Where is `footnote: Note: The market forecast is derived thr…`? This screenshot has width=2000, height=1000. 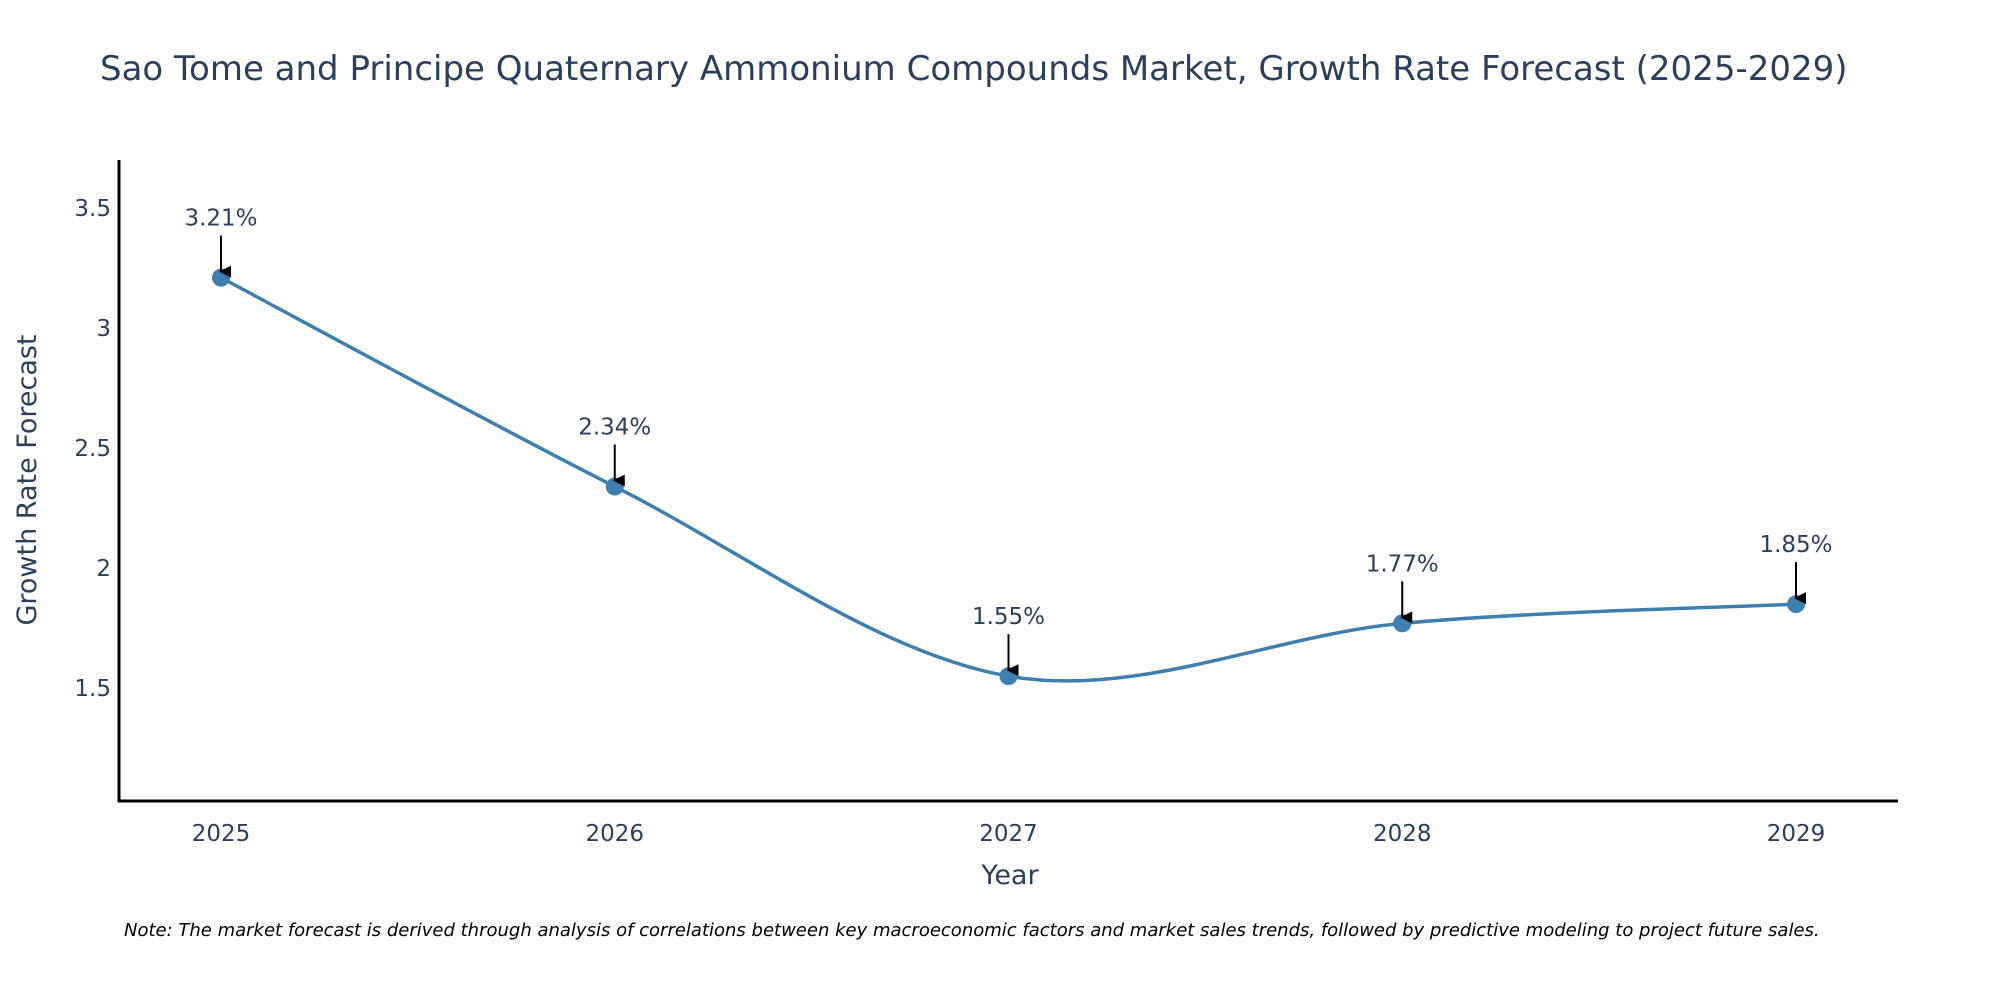 footnote: Note: The market forecast is derived thr… is located at coordinates (972, 930).